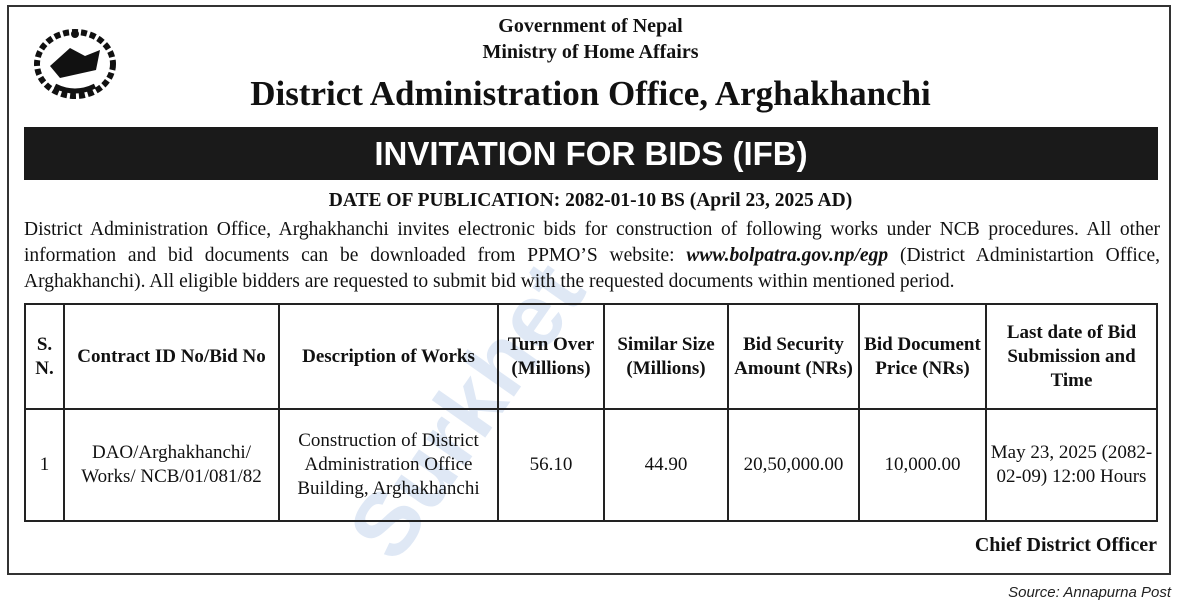 This screenshot has width=1181, height=606. What do you see at coordinates (44, 465) in the screenshot?
I see `cell-sn: 1` at bounding box center [44, 465].